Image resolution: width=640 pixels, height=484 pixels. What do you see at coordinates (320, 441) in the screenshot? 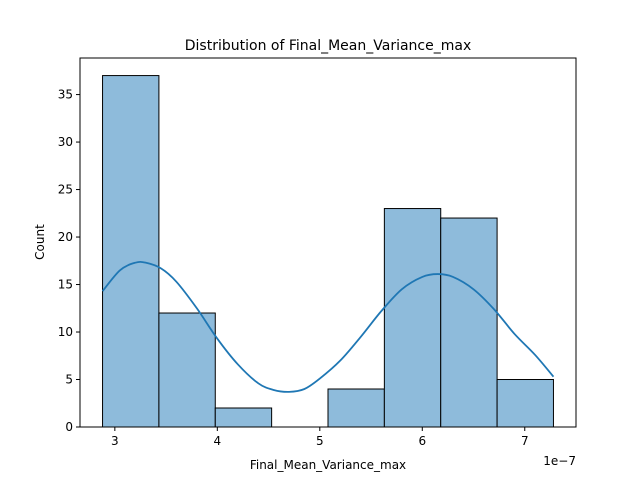
I see `x-tick-label: 5` at bounding box center [320, 441].